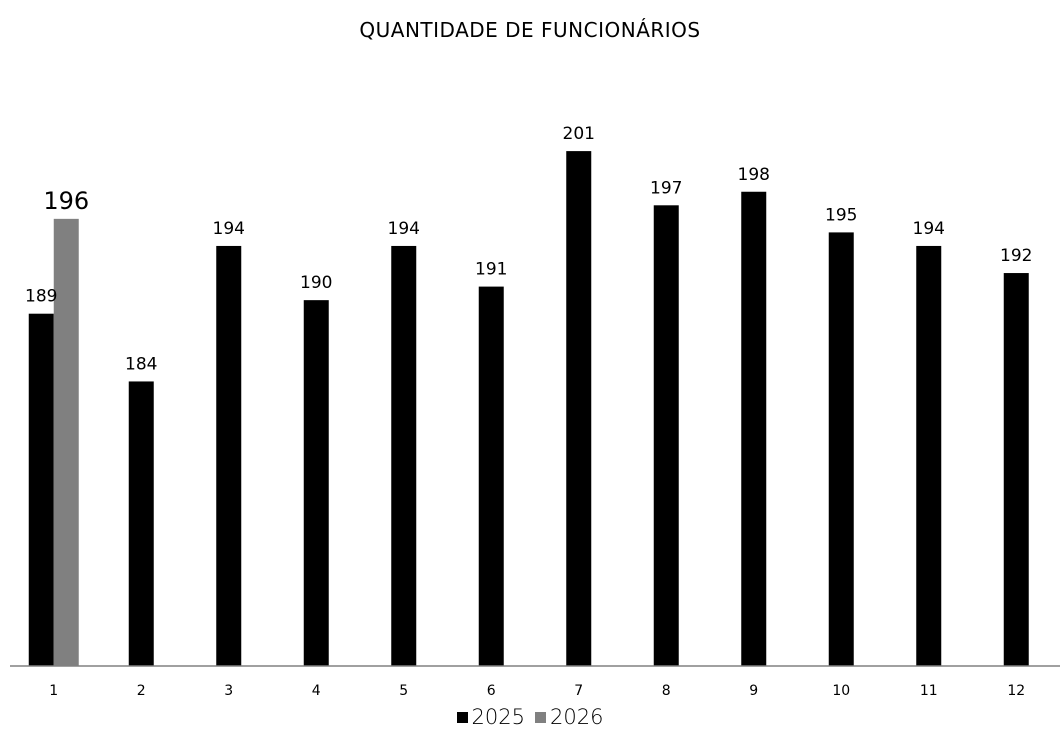  Describe the element at coordinates (537, 691) in the screenshot. I see `x-tick-labels: 1 2 3 4 5 6 7 8 9 10 11 12` at that location.